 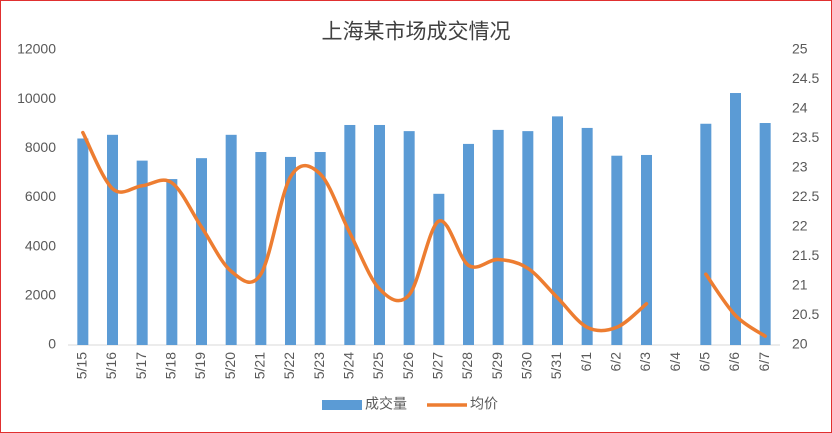 What do you see at coordinates (52, 344) in the screenshot?
I see `y-tick-label: 0` at bounding box center [52, 344].